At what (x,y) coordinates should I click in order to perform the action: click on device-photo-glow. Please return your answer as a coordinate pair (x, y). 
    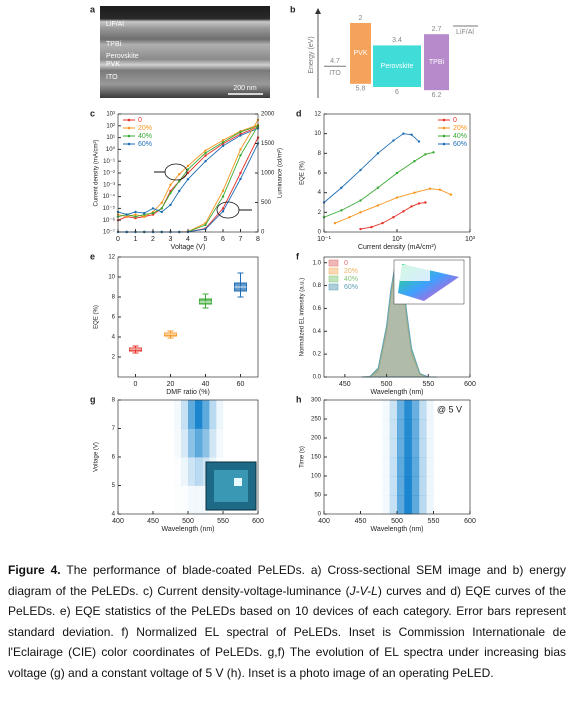
    Looking at the image, I should click on (231, 486).